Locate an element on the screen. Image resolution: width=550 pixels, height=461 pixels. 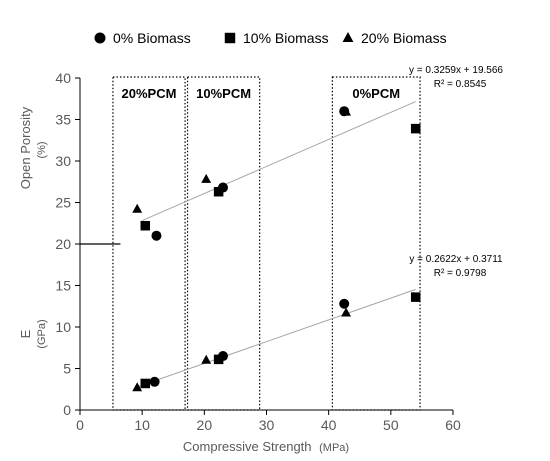
y-axis-unit-top: (%) is located at coordinates (42, 149).